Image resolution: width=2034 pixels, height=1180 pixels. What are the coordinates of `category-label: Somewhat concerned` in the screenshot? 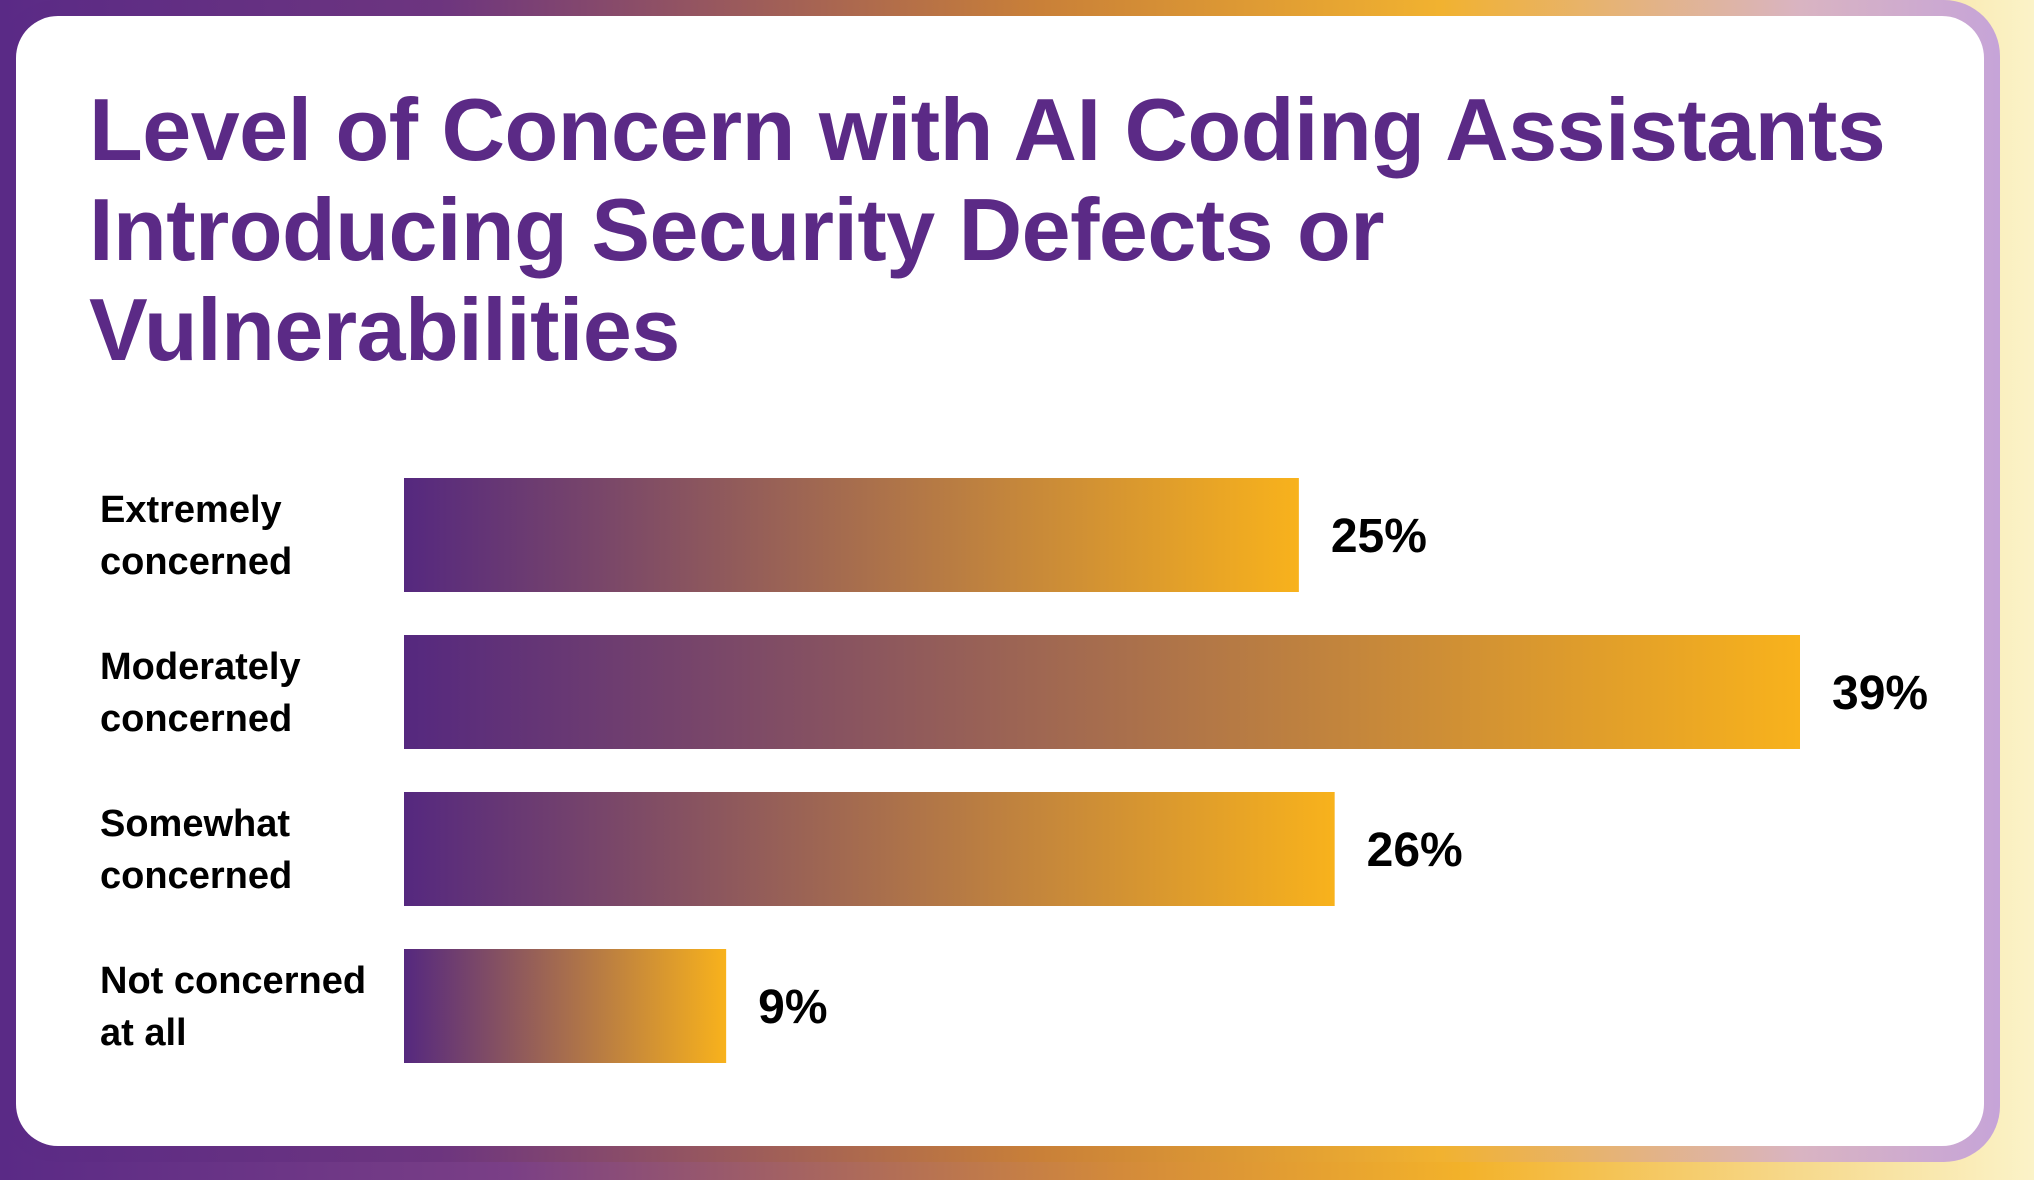 It's located at (196, 850).